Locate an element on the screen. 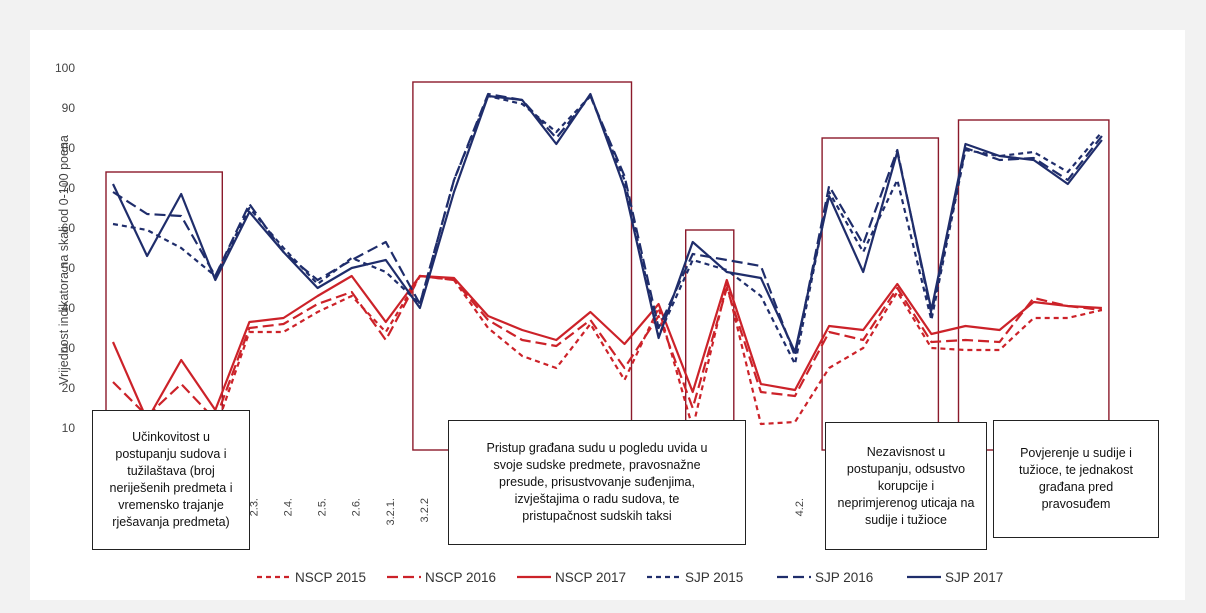 The image size is (1206, 613). legend-label: NSCP 2016 is located at coordinates (460, 577).